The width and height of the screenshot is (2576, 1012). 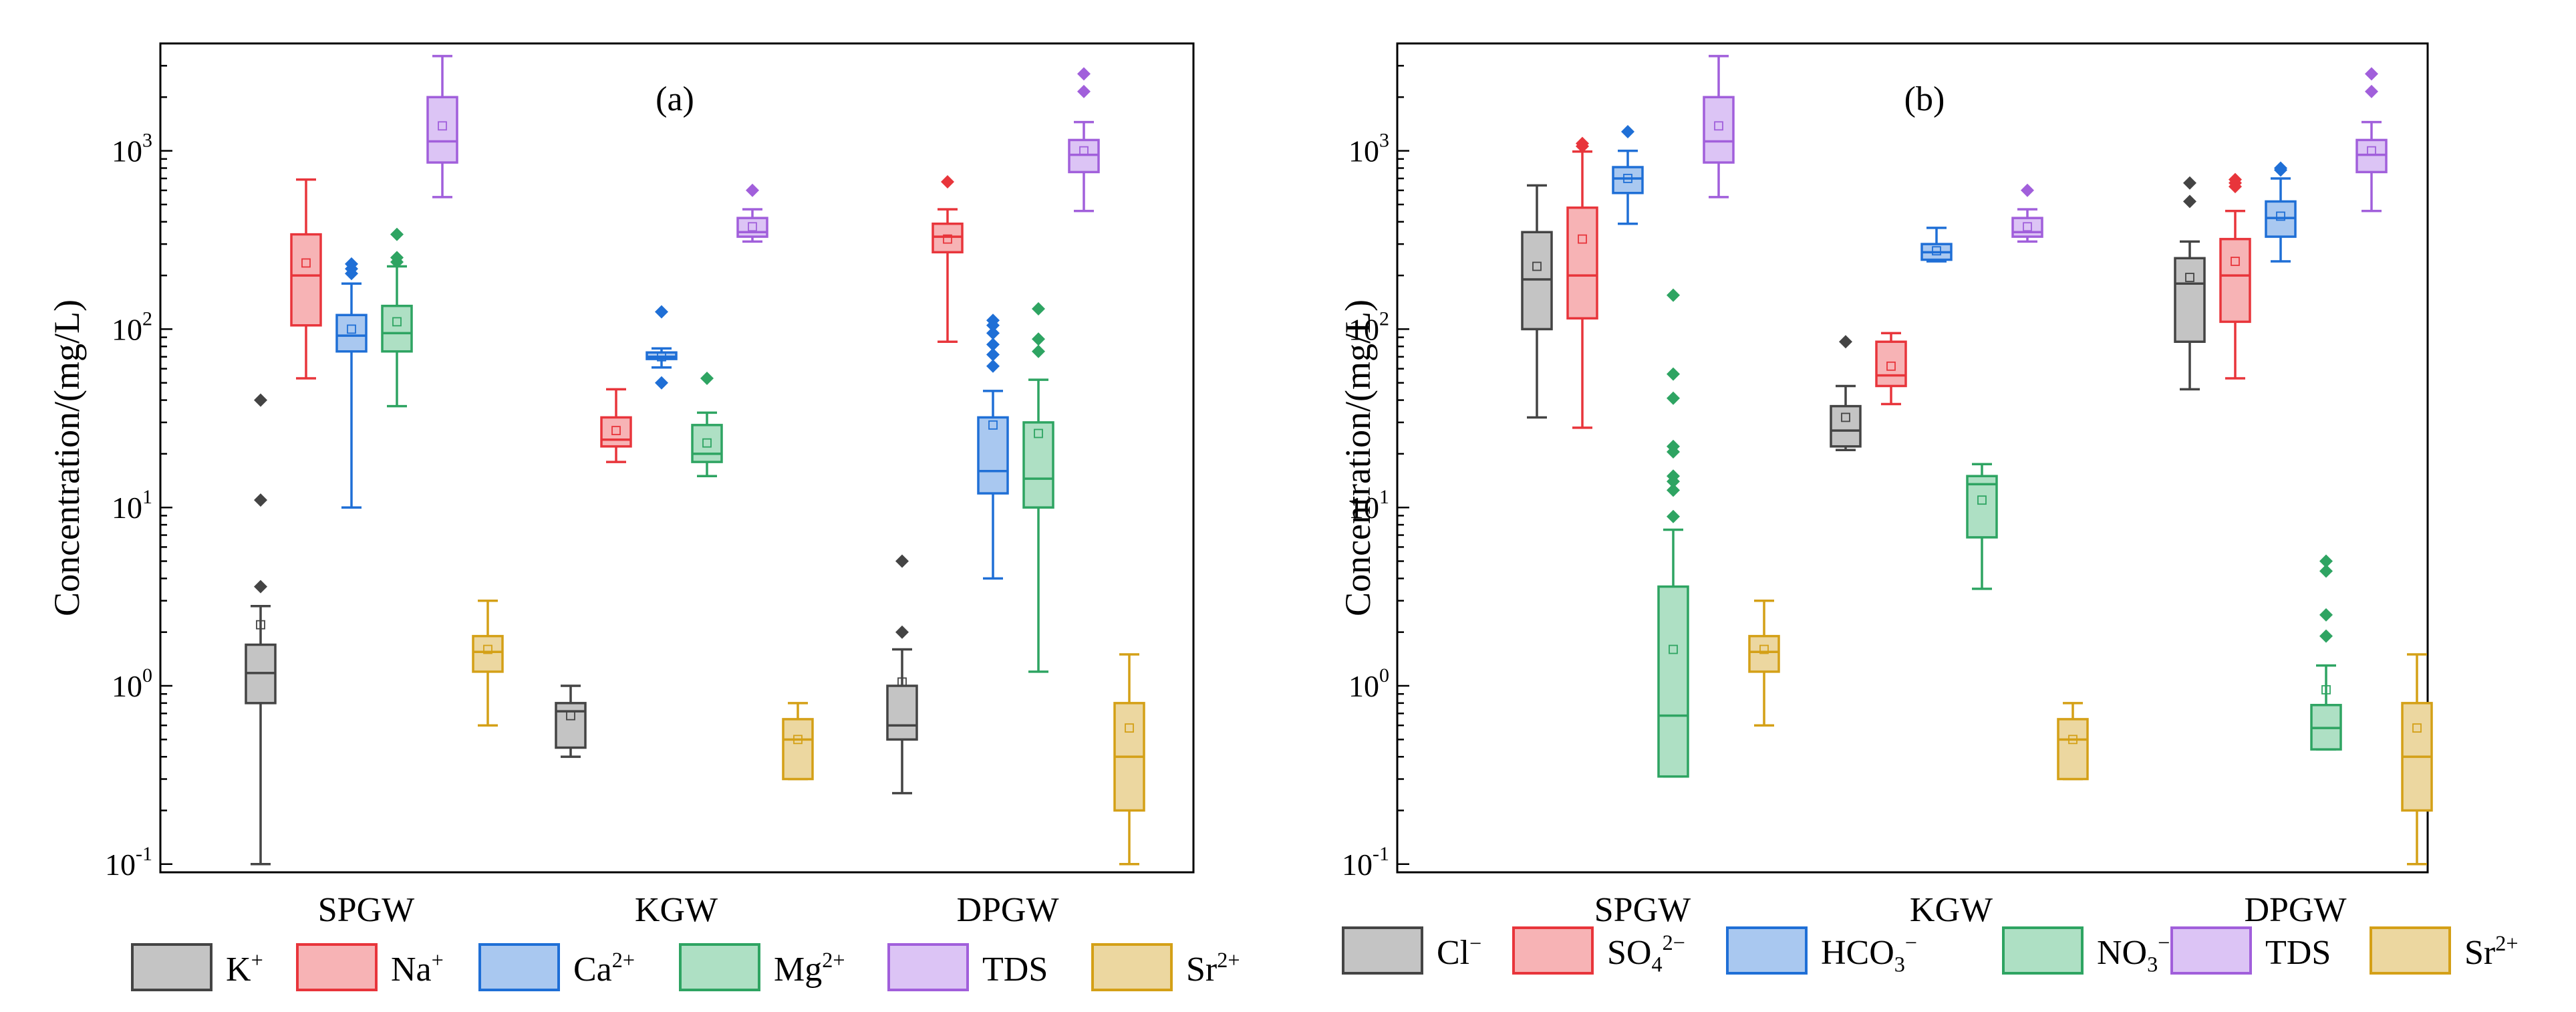 What do you see at coordinates (1368, 505) in the screenshot?
I see `y-tick-label: 10¹` at bounding box center [1368, 505].